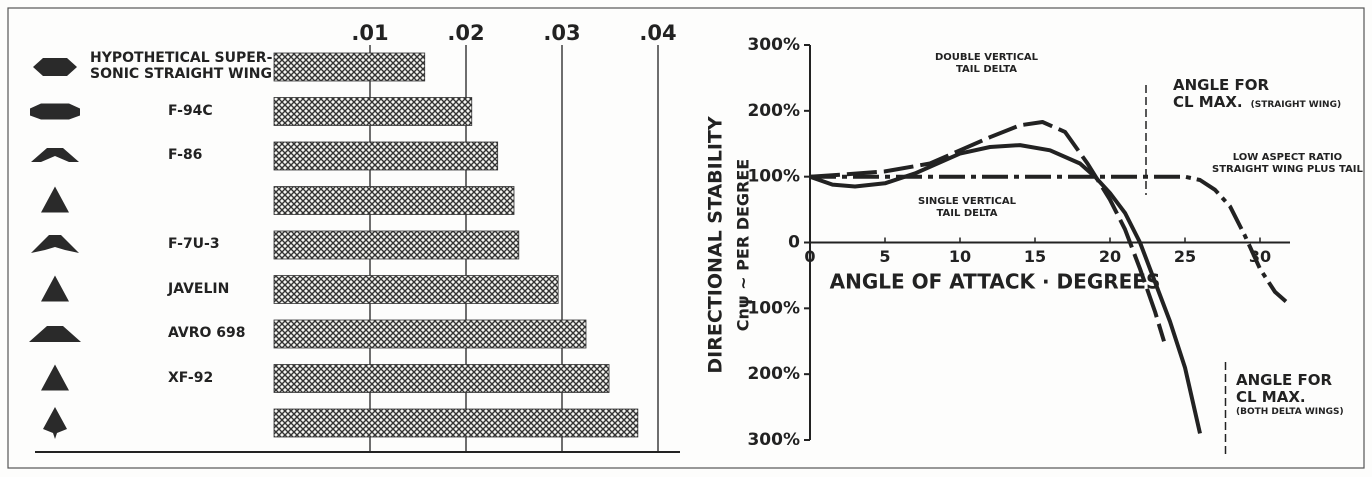  I want to click on series-label: SINGLE VERTICAL TAIL DELTA, so click(967, 207).